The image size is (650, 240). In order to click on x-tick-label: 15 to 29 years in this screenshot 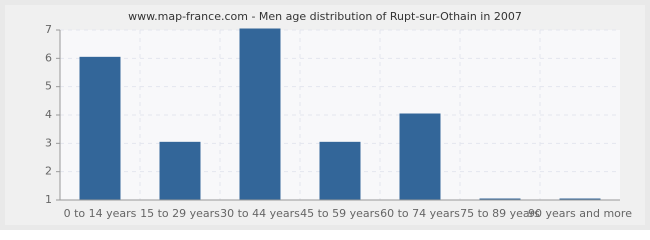, I will do `click(180, 213)`.